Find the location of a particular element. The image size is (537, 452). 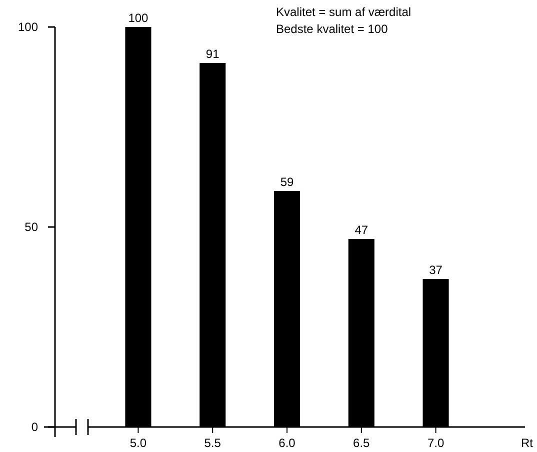

data-label: 59 is located at coordinates (287, 182).